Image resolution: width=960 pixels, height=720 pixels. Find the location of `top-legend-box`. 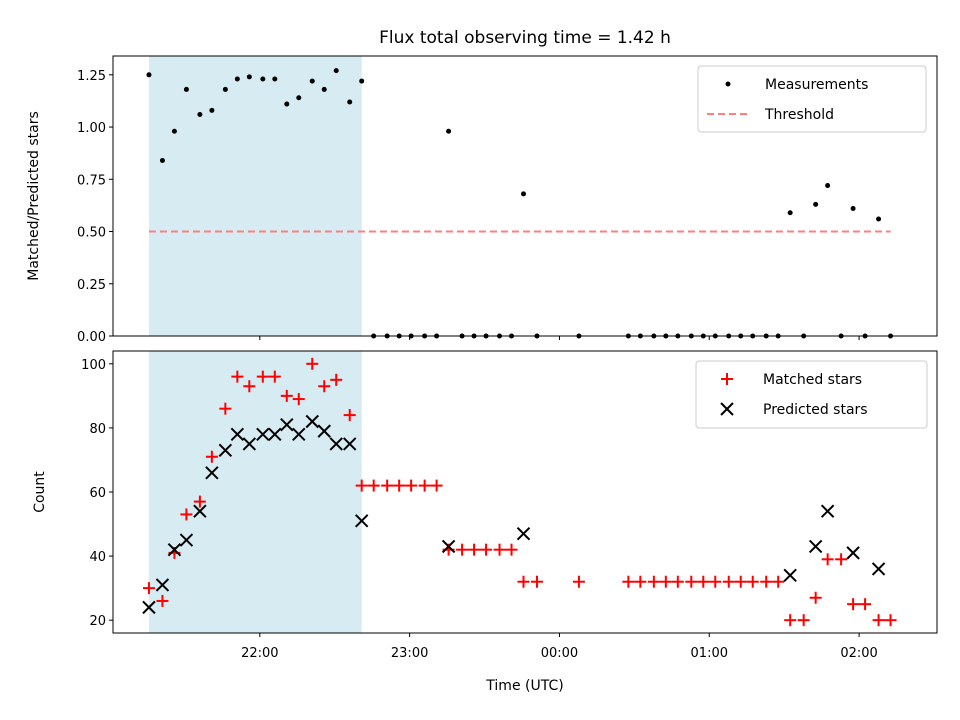

top-legend-box is located at coordinates (812, 99).